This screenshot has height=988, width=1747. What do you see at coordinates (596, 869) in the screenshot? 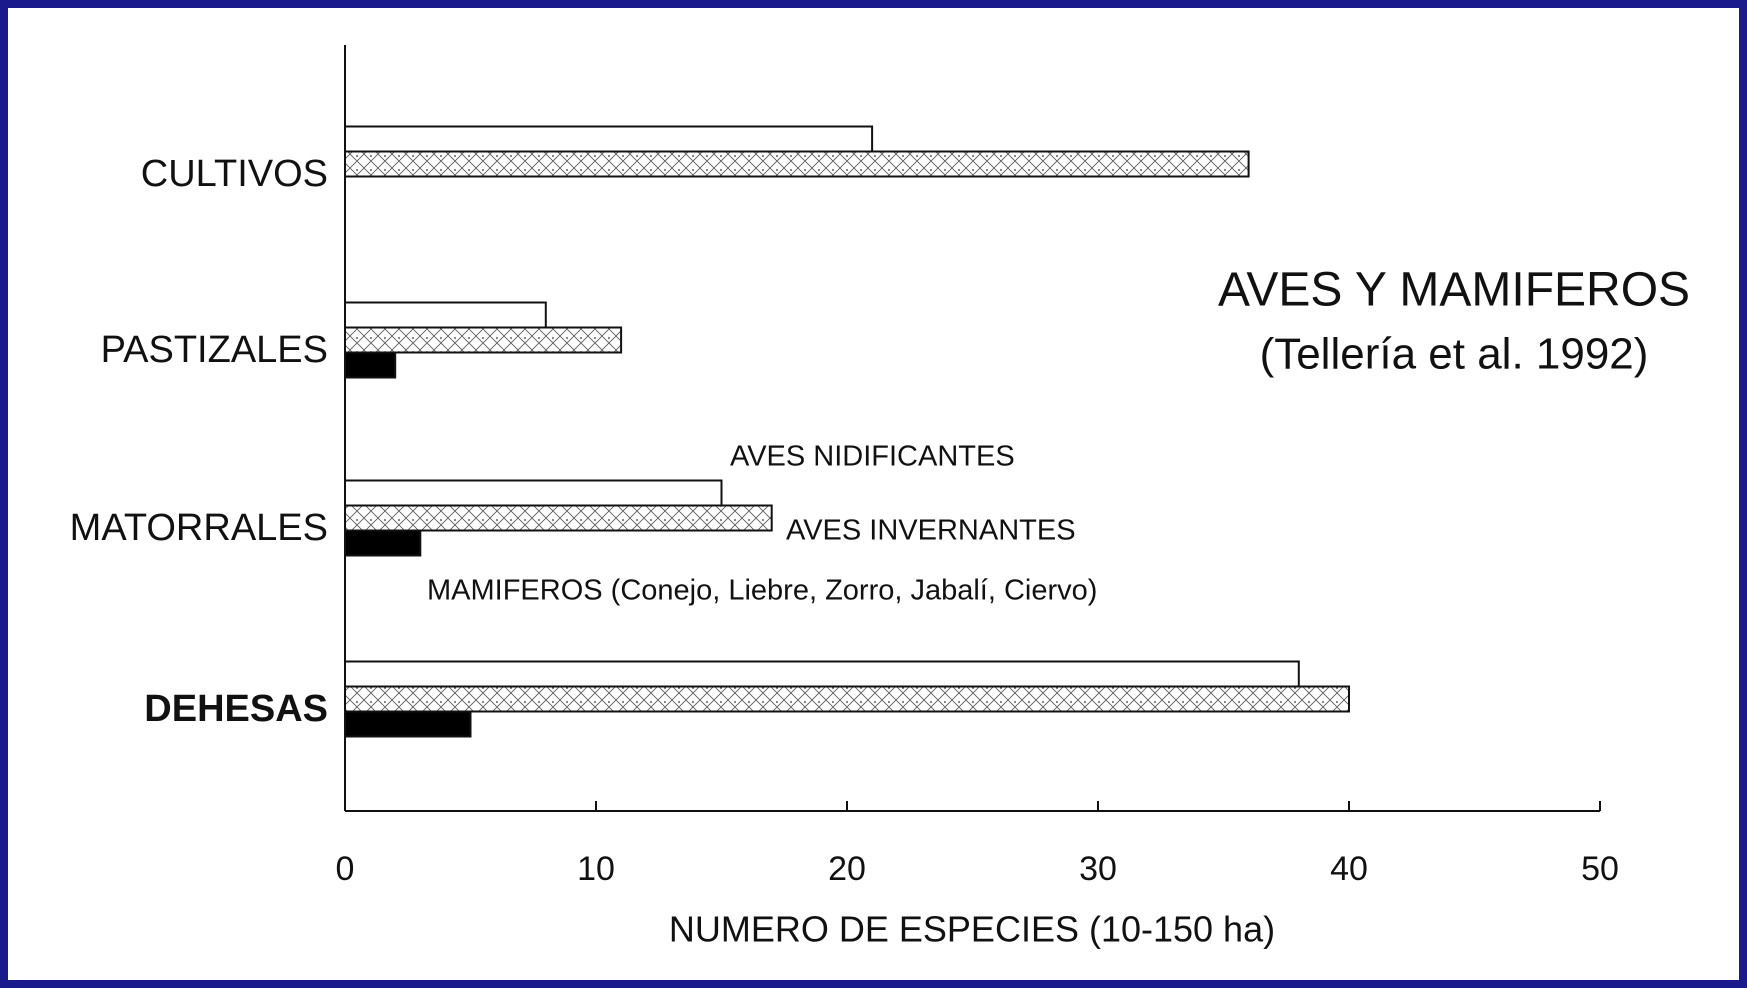
I see `x-tick-label: 10` at bounding box center [596, 869].